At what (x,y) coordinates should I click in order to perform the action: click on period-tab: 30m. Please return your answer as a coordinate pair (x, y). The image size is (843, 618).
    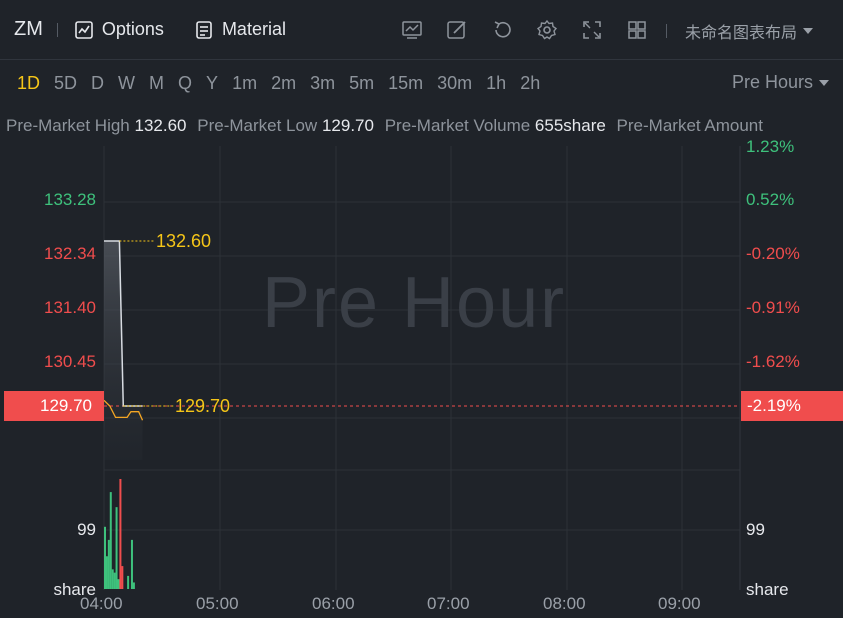
    Looking at the image, I should click on (455, 82).